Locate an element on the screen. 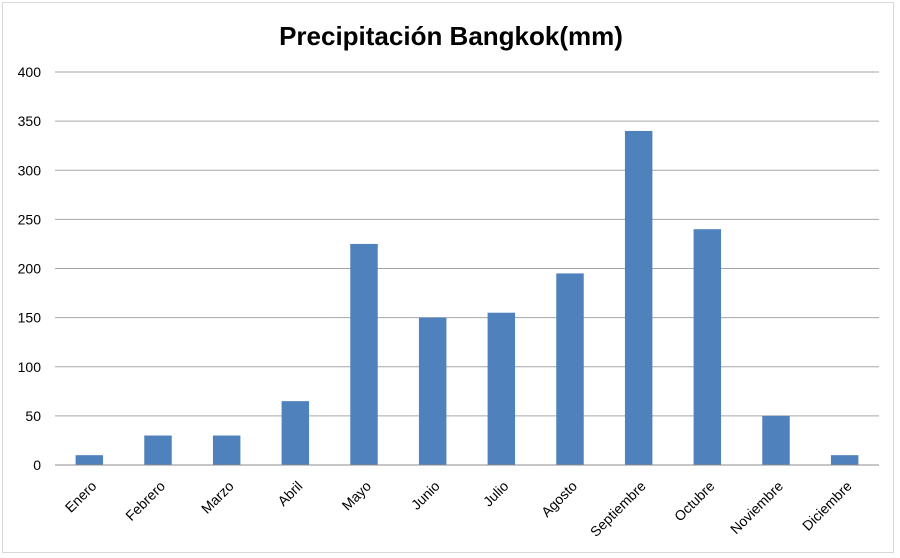 This screenshot has height=558, width=900. bar-septiembre is located at coordinates (638, 297).